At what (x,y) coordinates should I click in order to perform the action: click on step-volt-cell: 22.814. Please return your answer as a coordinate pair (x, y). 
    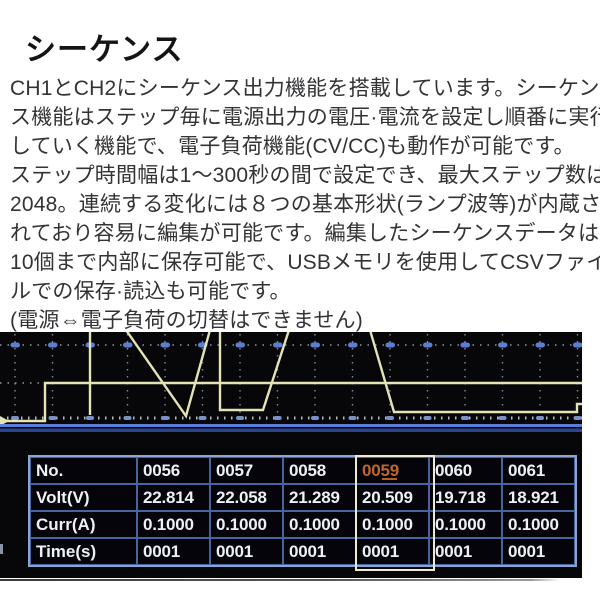
    Looking at the image, I should click on (173, 497).